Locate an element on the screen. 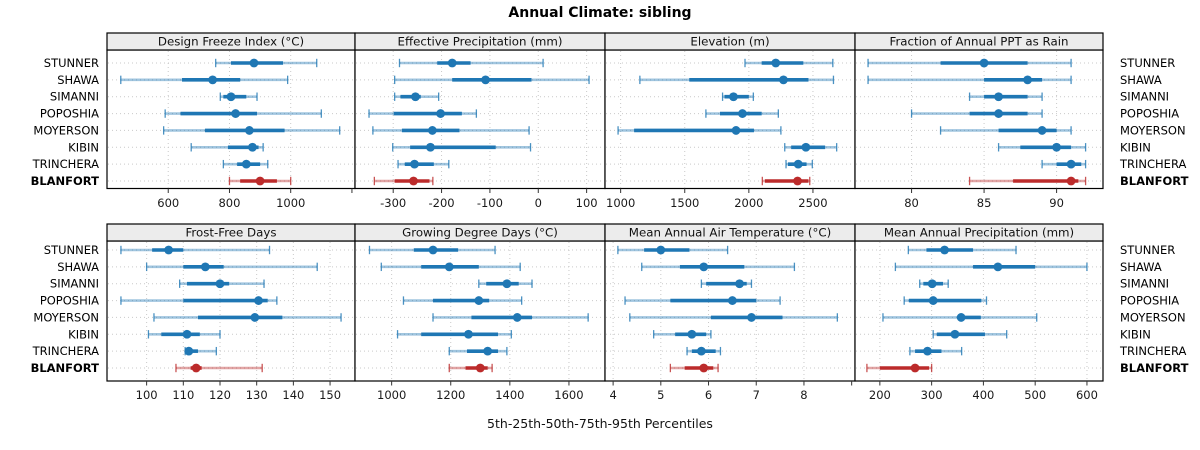 This screenshot has width=1200, height=450. axis-tick-label: 120 is located at coordinates (220, 395).